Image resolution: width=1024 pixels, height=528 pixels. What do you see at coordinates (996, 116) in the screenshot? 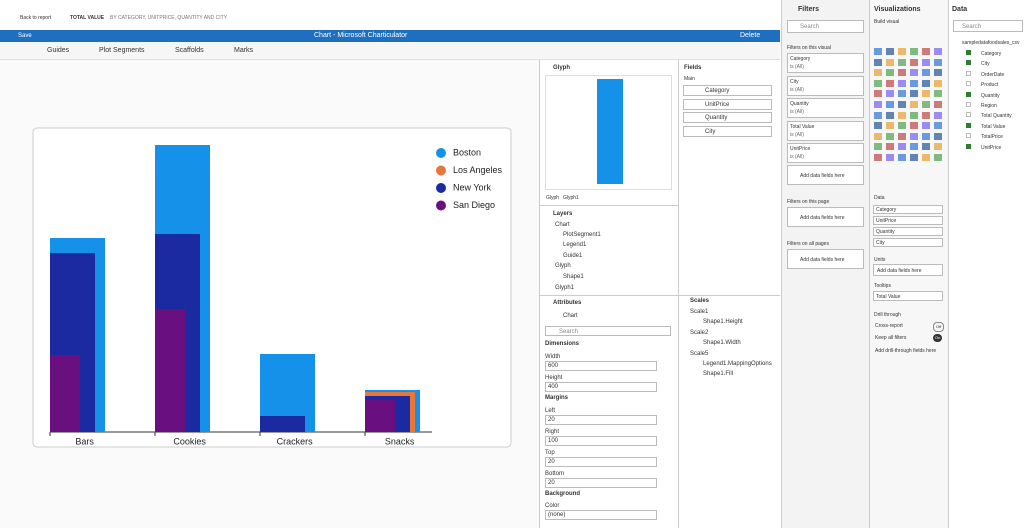
I see `data-field: Total Quantity` at bounding box center [996, 116].